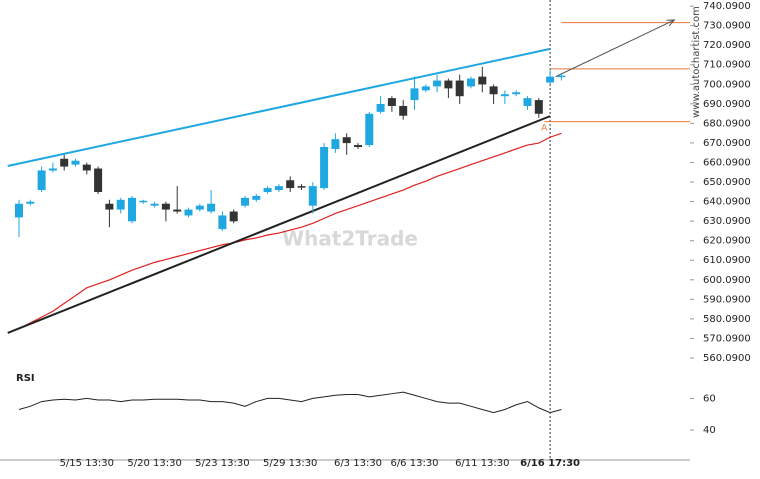  Describe the element at coordinates (727, 358) in the screenshot. I see `y-tick-label: 560.0900` at that location.